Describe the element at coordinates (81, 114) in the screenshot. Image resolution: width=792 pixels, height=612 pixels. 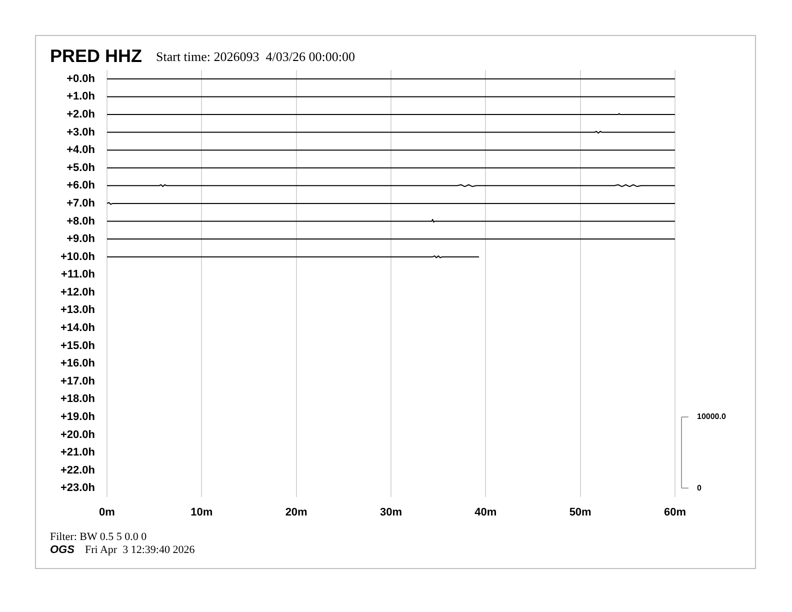
I see `y-tick-label: +2.0h` at that location.